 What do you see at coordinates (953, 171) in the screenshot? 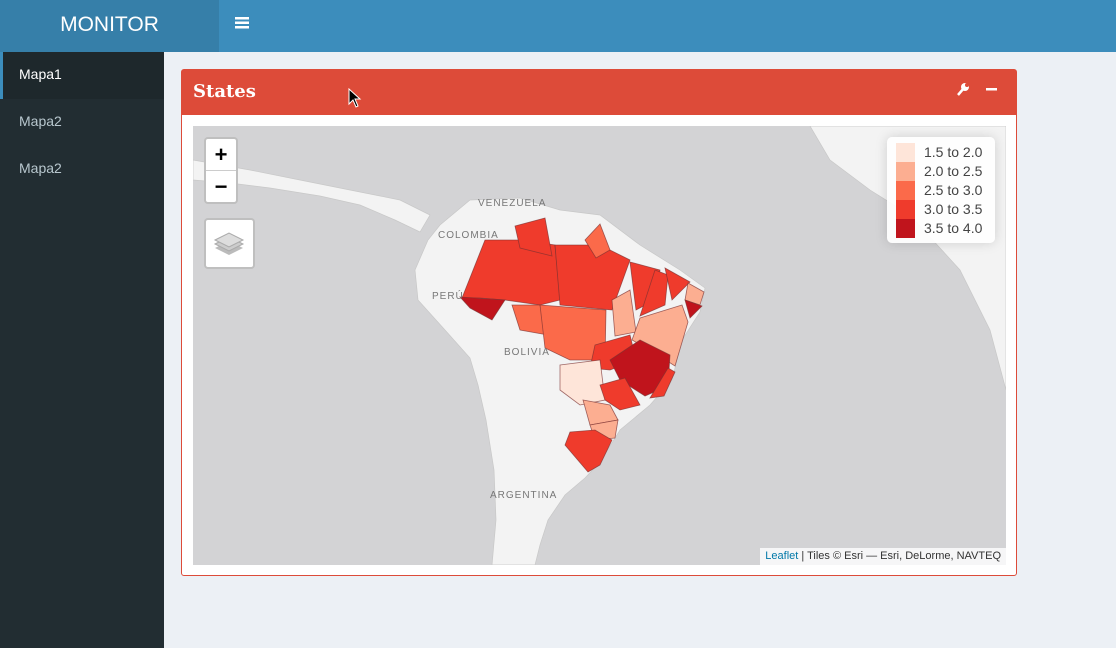
I see `legend-label: 2.0 to 2.5` at bounding box center [953, 171].